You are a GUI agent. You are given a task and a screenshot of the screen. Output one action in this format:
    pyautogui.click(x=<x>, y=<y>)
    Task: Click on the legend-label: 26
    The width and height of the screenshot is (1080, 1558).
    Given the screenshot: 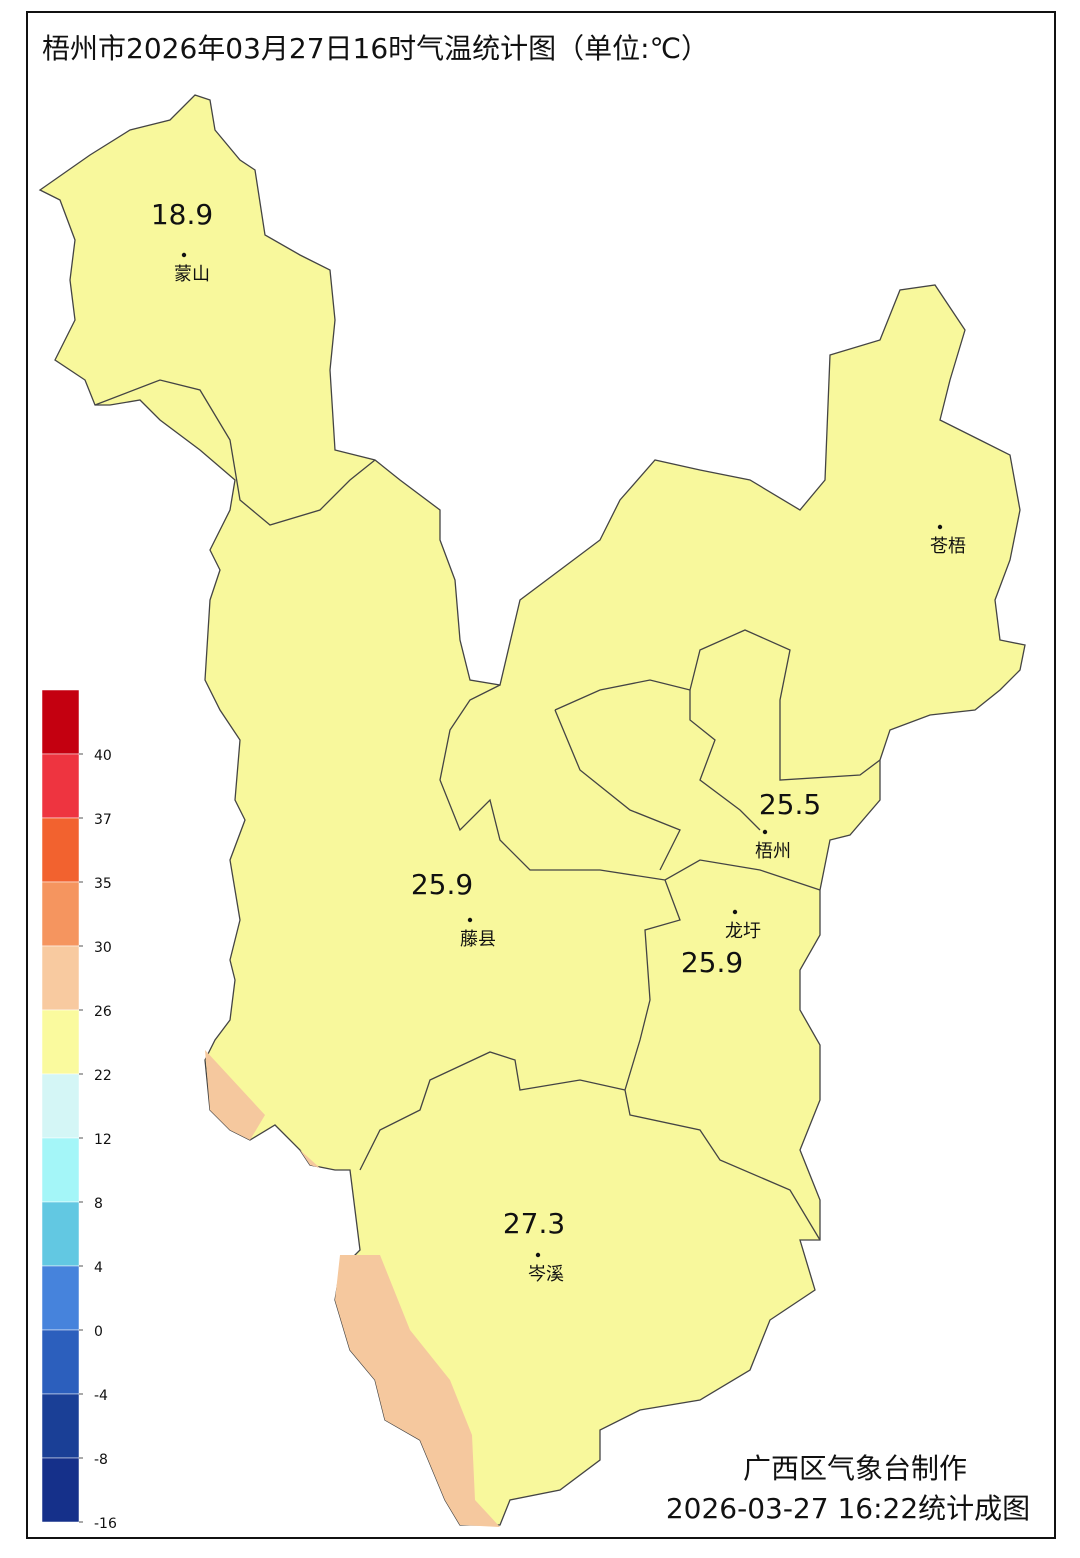 What is the action you would take?
    pyautogui.click(x=103, y=1012)
    